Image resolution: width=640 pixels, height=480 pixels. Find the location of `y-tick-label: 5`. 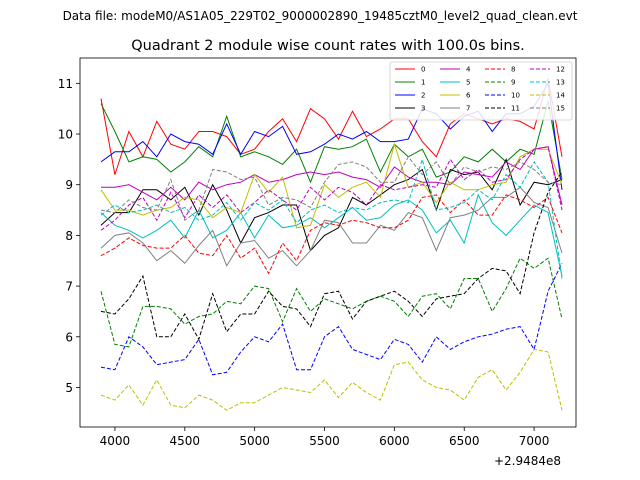

y-tick-label: 5 is located at coordinates (69, 388).